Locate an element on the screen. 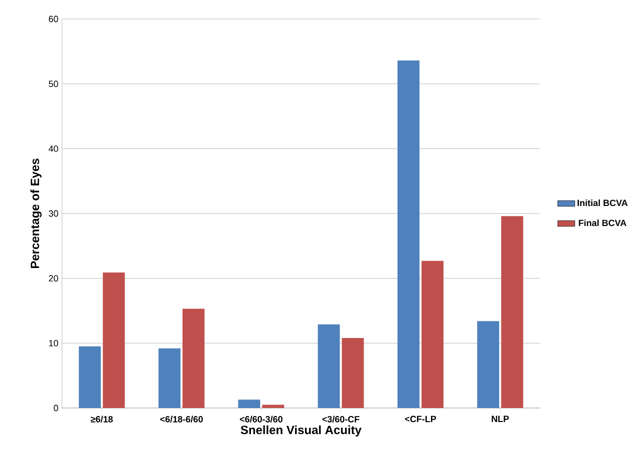  x-tick-label: NLP is located at coordinates (500, 419).